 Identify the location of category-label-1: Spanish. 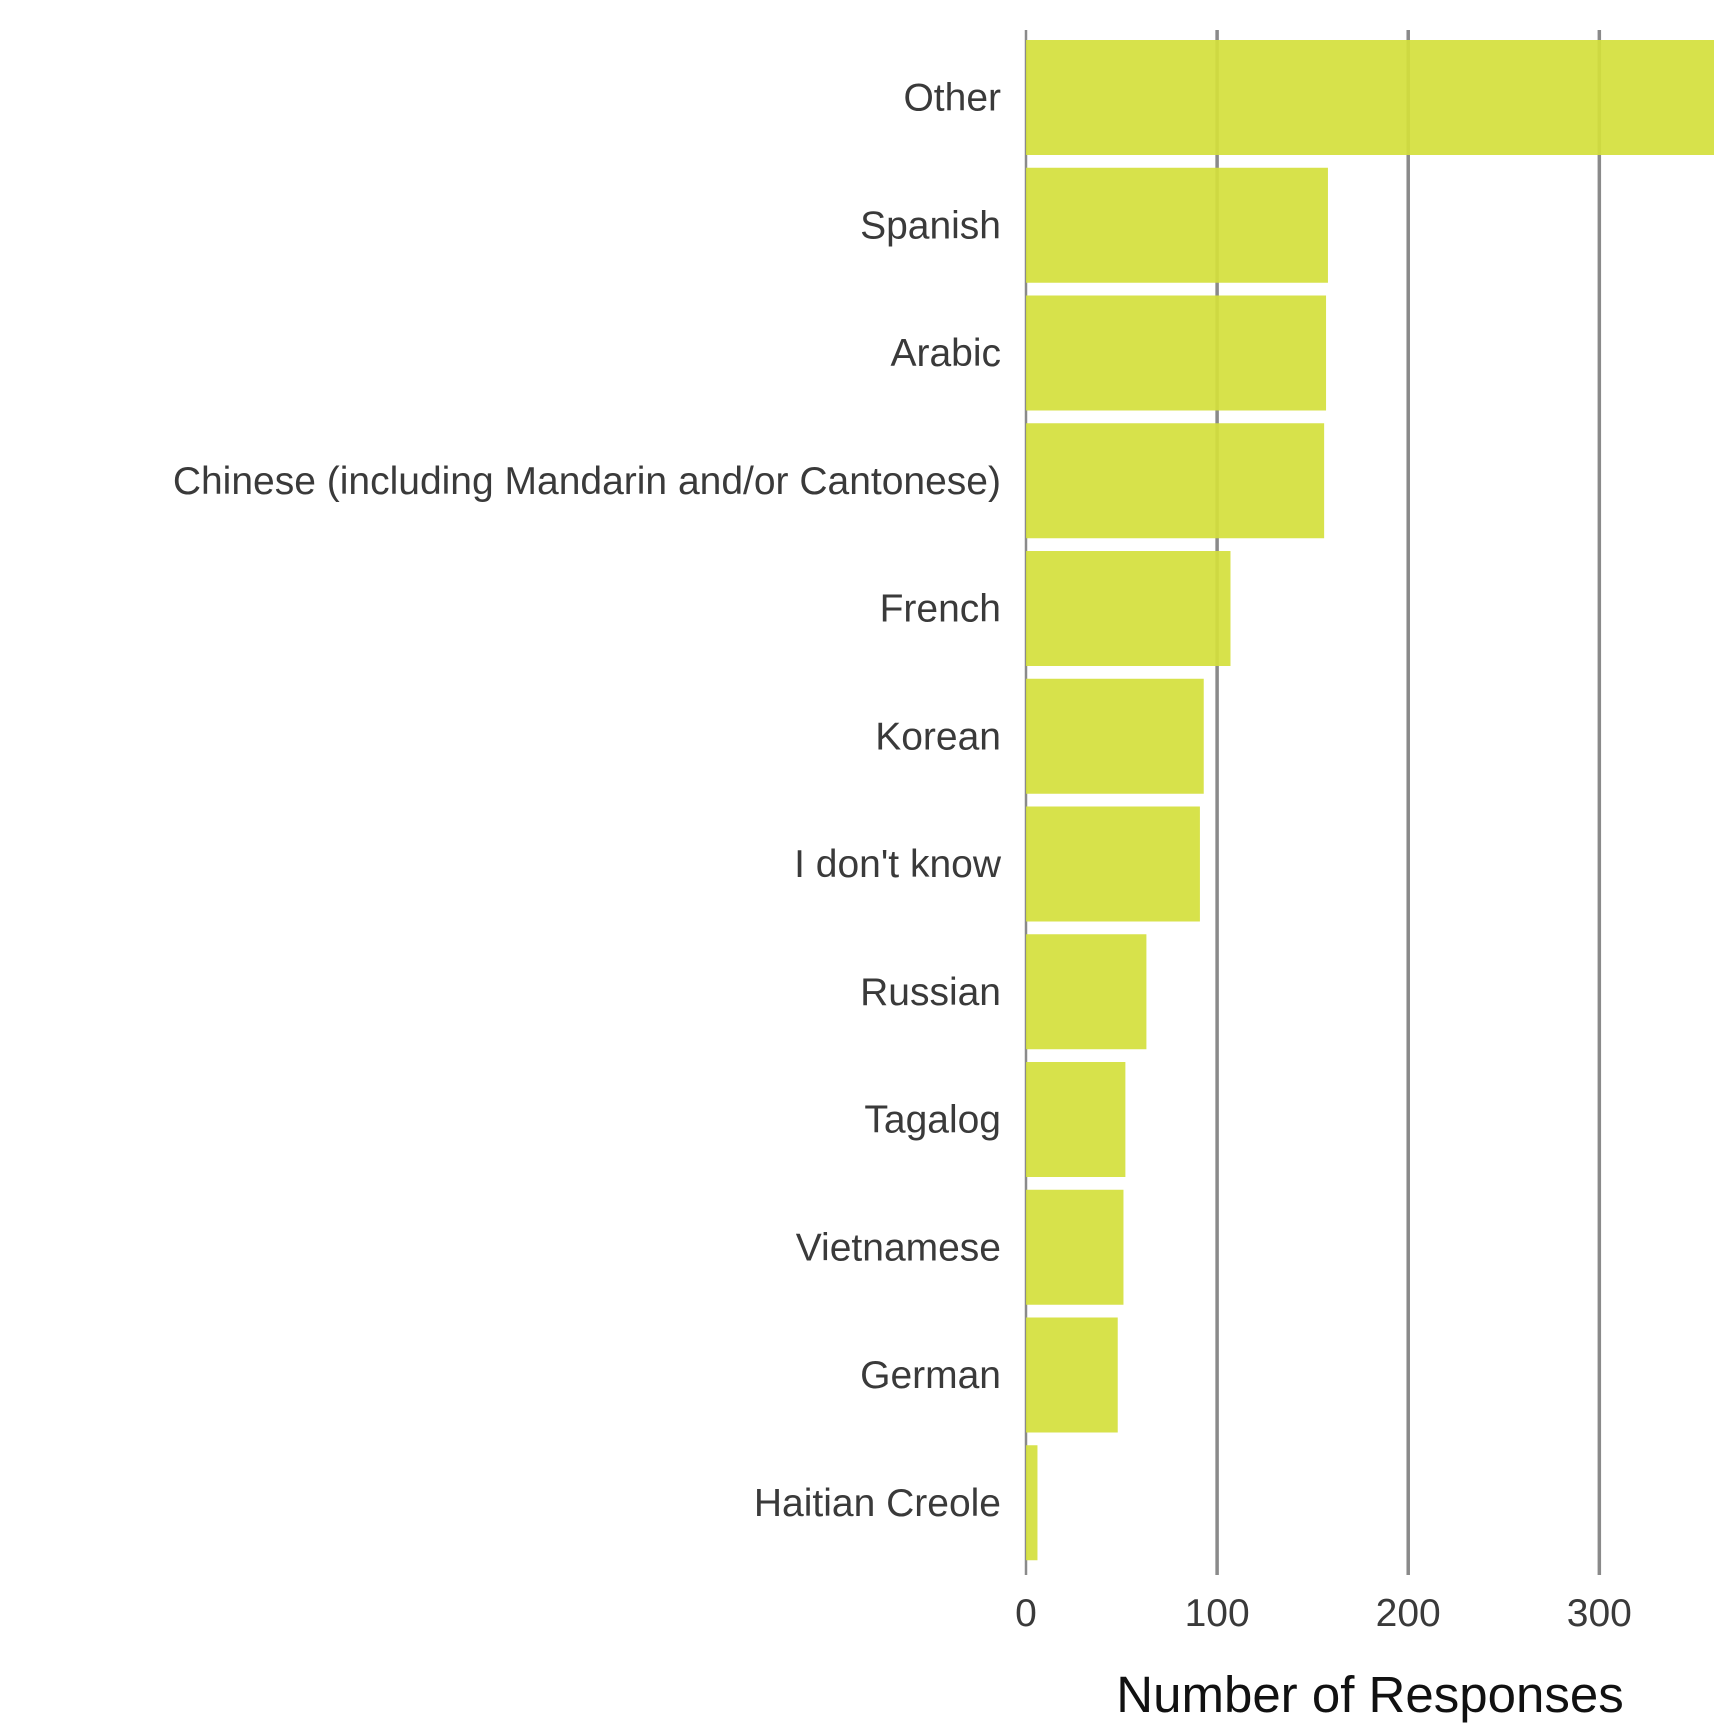
(930, 225).